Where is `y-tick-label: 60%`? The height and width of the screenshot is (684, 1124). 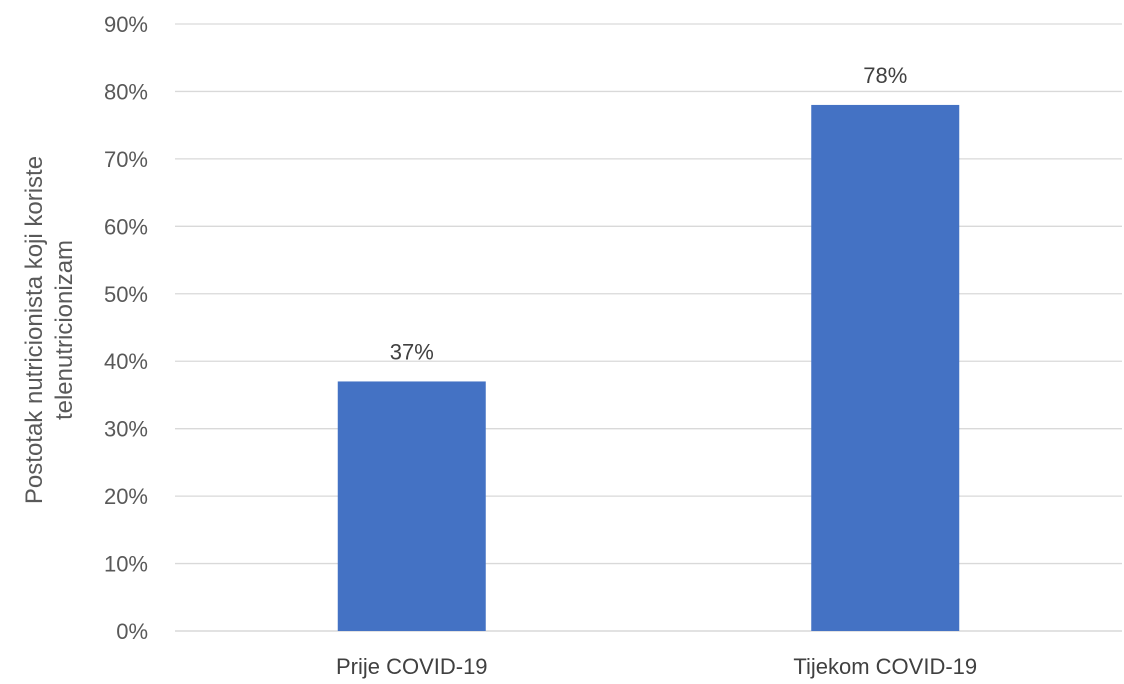
y-tick-label: 60% is located at coordinates (126, 226).